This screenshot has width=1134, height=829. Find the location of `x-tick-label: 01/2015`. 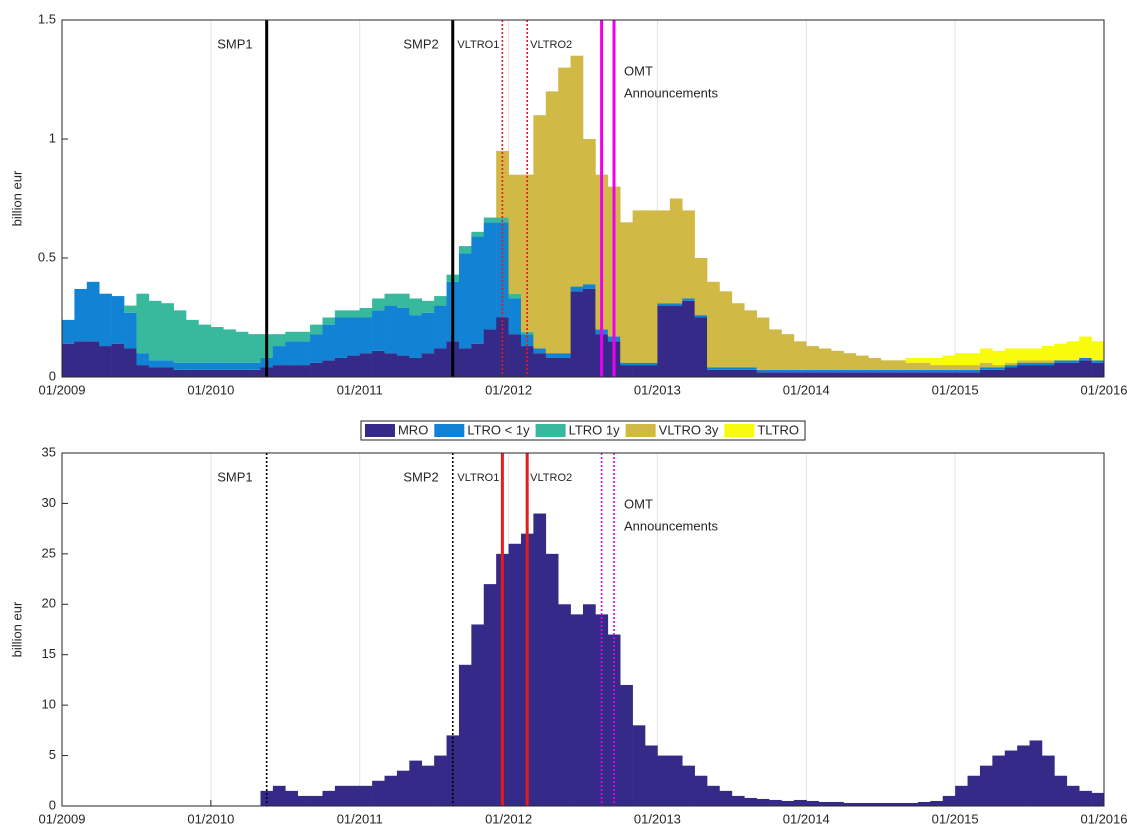

x-tick-label: 01/2015 is located at coordinates (955, 389).